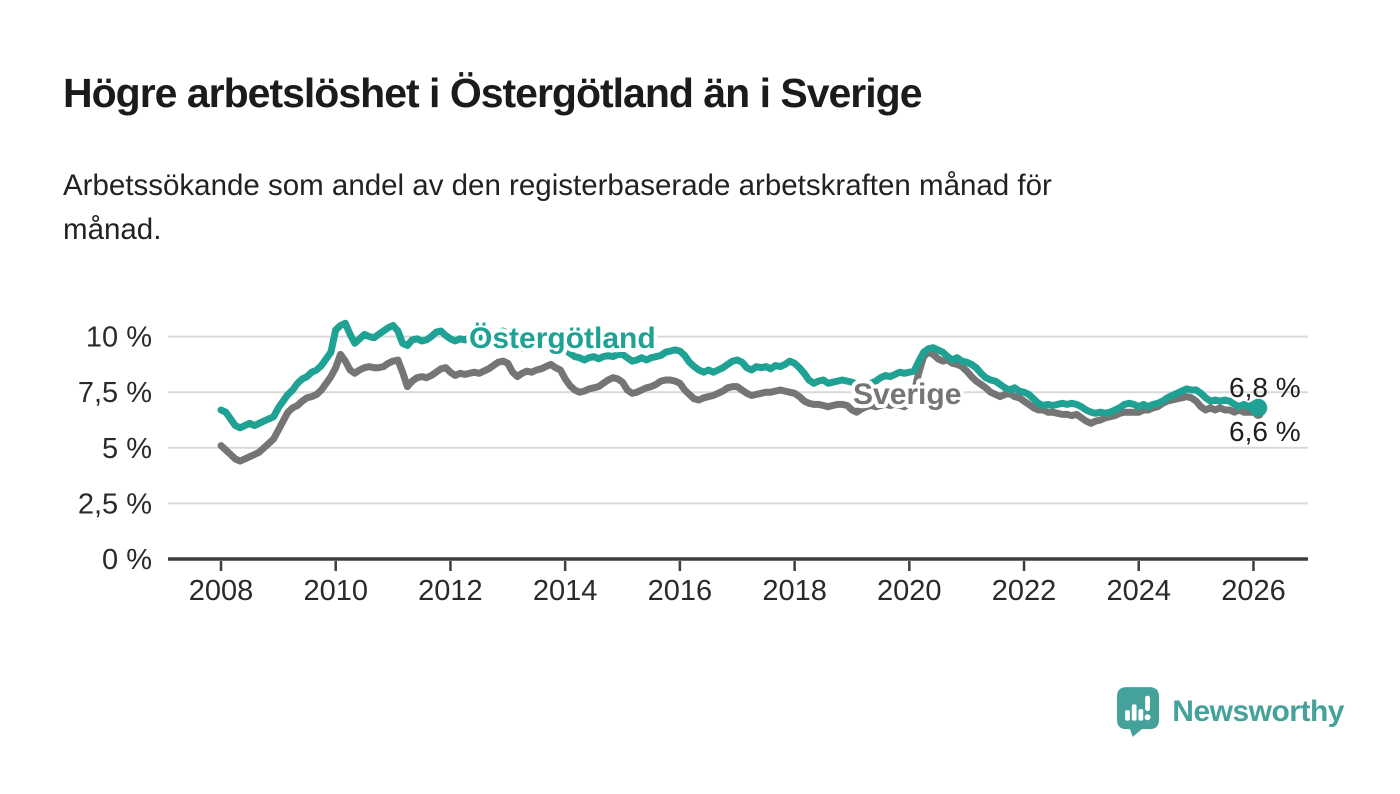 The image size is (1400, 794). What do you see at coordinates (1265, 431) in the screenshot?
I see `series-end-value-Sverige: 6,6 %` at bounding box center [1265, 431].